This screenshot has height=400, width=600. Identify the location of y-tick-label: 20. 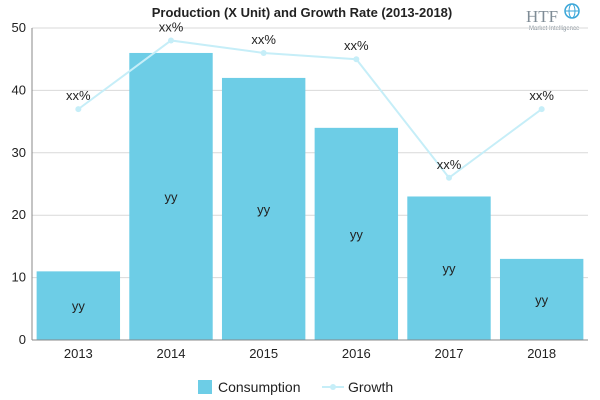
(19, 214).